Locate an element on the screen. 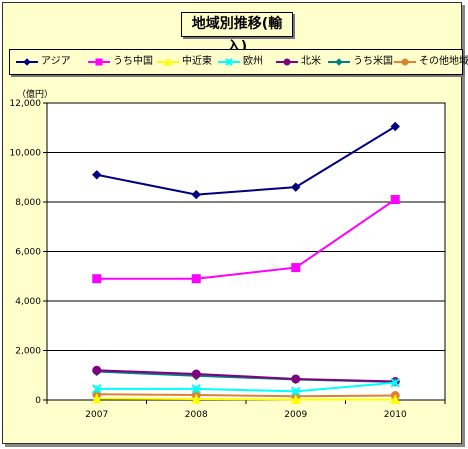  x-tick-label: 2009 is located at coordinates (295, 415).